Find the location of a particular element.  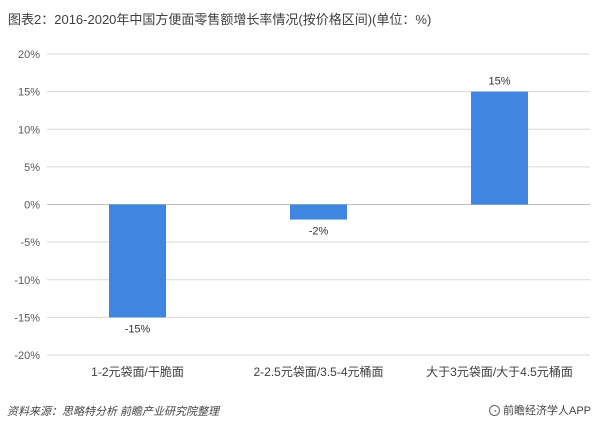

brand-logo-icon: ◔ is located at coordinates (494, 410).